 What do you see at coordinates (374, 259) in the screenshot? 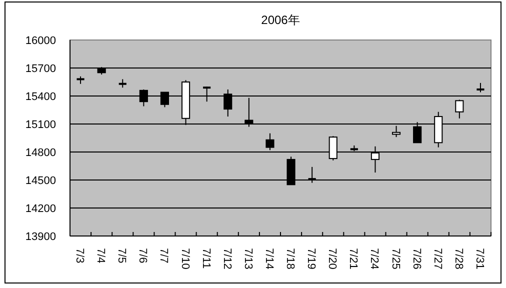
I see `x-tick-label: 7/24` at bounding box center [374, 259].